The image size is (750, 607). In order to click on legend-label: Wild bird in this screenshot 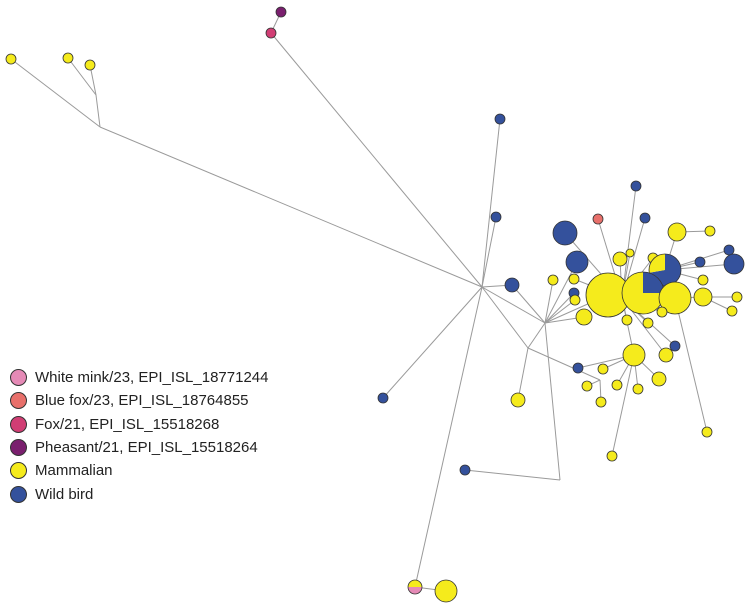, I will do `click(64, 494)`.